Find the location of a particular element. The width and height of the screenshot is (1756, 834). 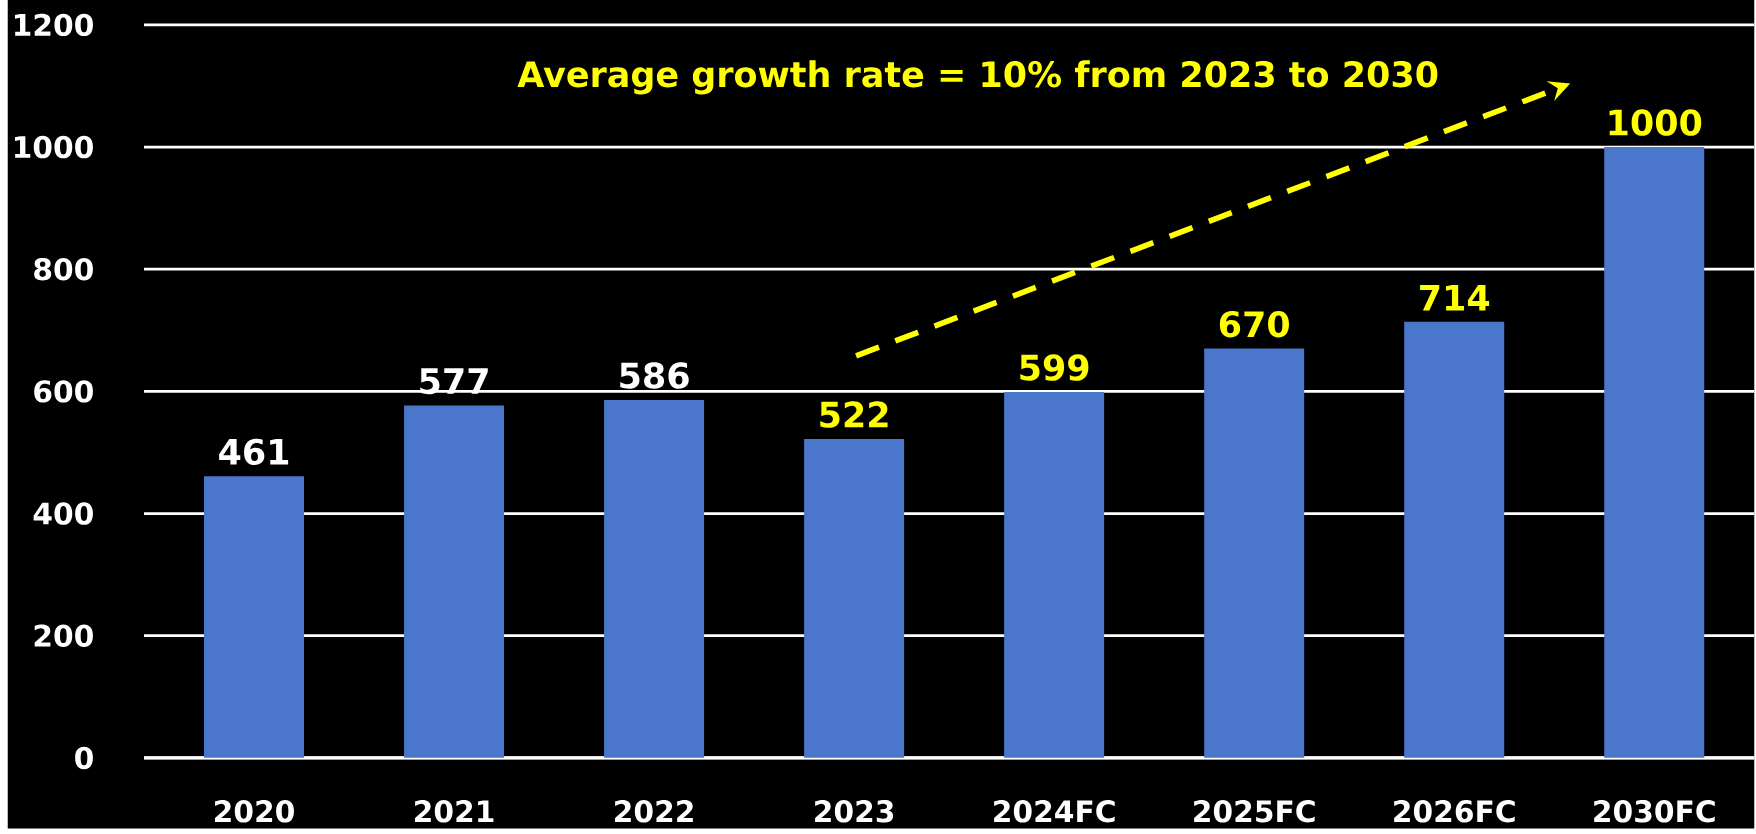

annotation: Average growth rate = 10% from 2023 to 2030 is located at coordinates (977, 77).